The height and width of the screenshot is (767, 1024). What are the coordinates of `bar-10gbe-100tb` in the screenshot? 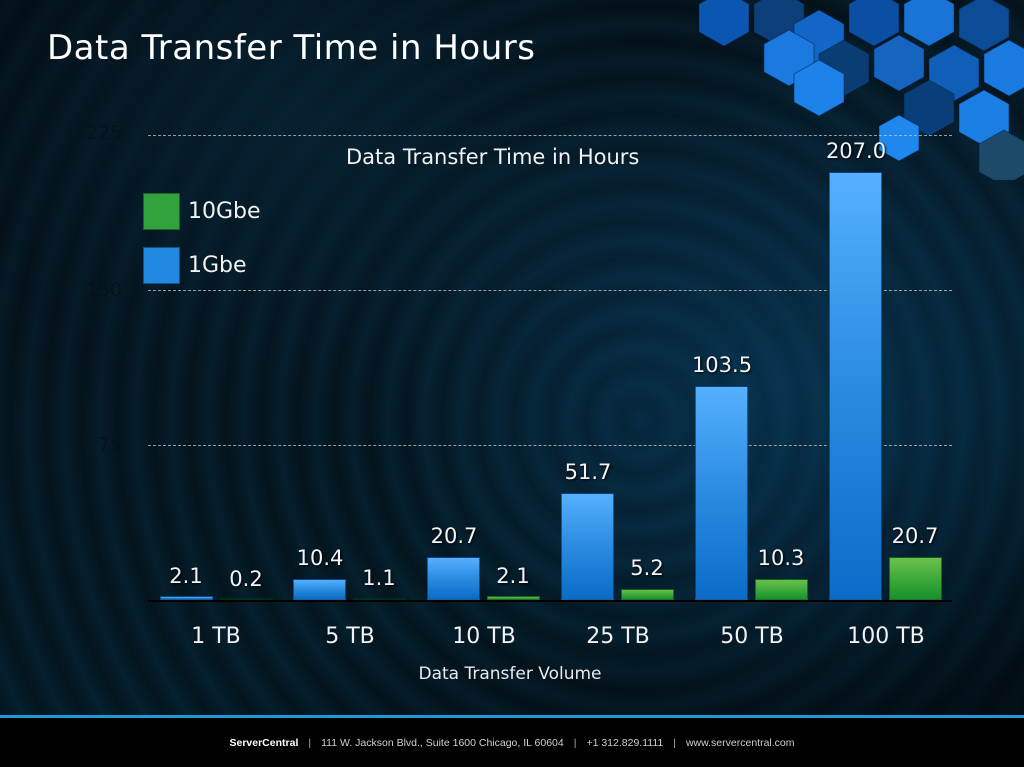 It's located at (915, 578).